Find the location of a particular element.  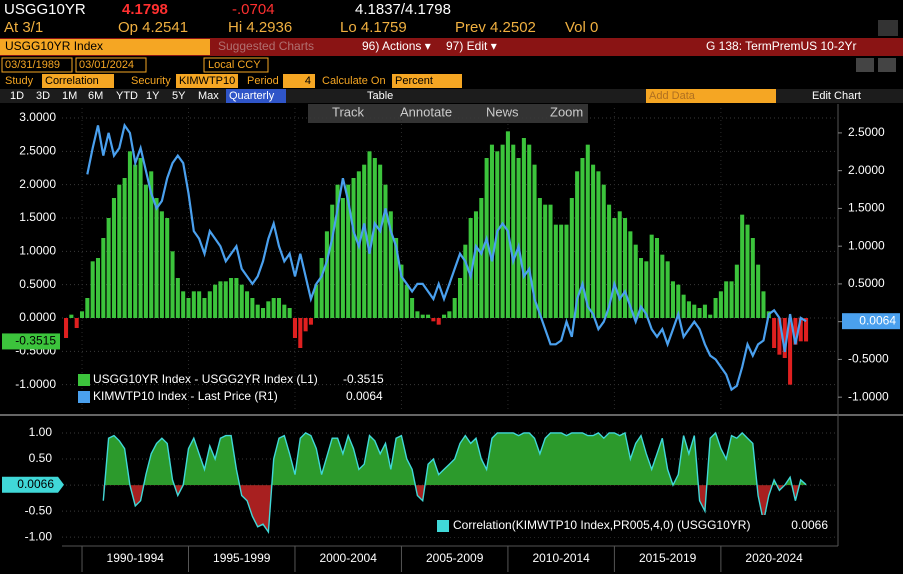

reset-button is located at coordinates (887, 65).